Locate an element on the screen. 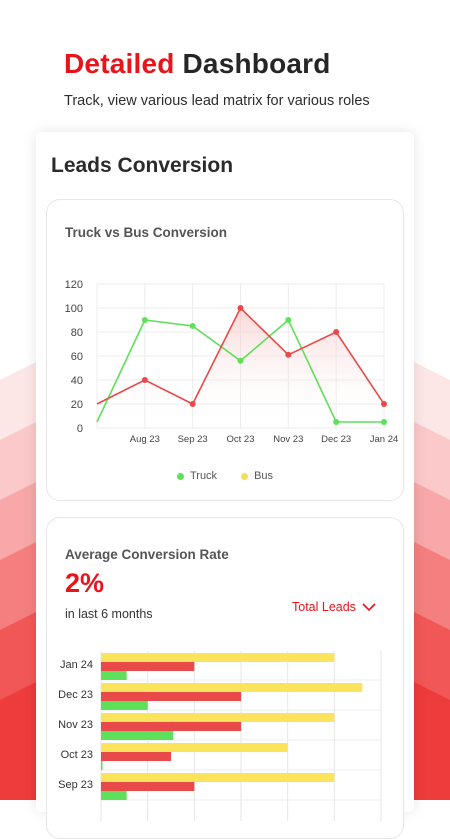 The image size is (450, 839). page-title-accent: Detailed is located at coordinates (119, 63).